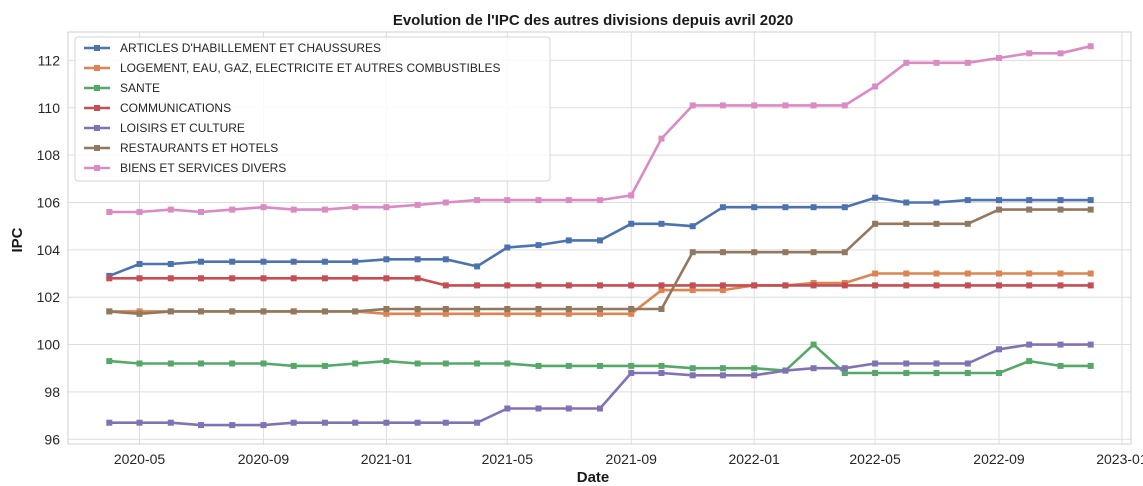 Image resolution: width=1143 pixels, height=486 pixels. I want to click on y-tick-label: 108, so click(49, 155).